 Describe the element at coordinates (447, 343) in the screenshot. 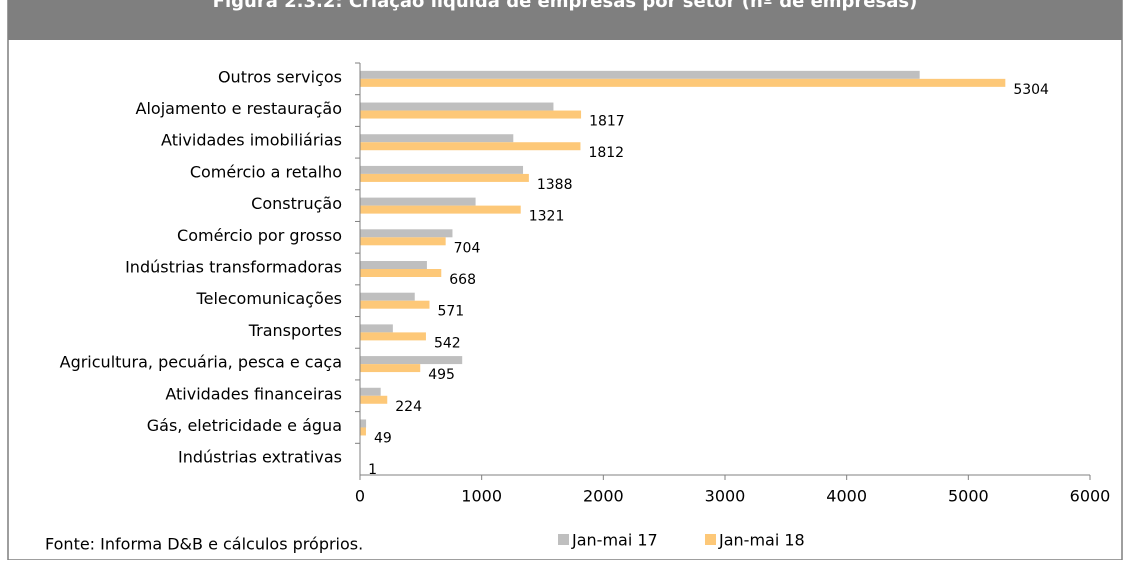

I see `data-label: 542` at that location.